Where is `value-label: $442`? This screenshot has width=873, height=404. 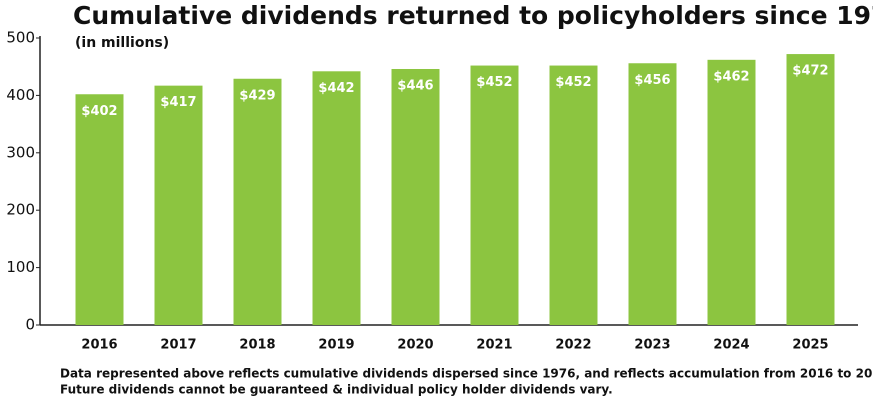
value-label: $442 is located at coordinates (336, 88).